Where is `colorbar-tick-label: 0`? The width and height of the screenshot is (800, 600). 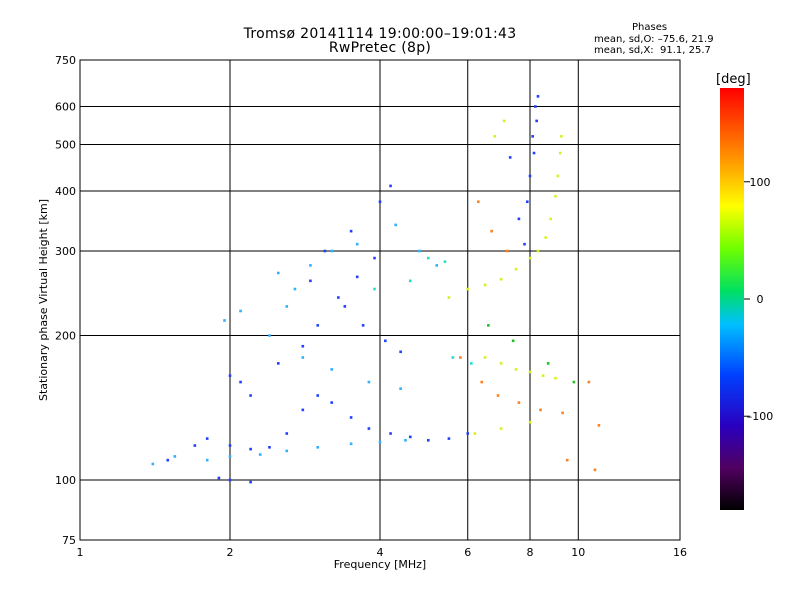 colorbar-tick-label: 0 is located at coordinates (760, 299).